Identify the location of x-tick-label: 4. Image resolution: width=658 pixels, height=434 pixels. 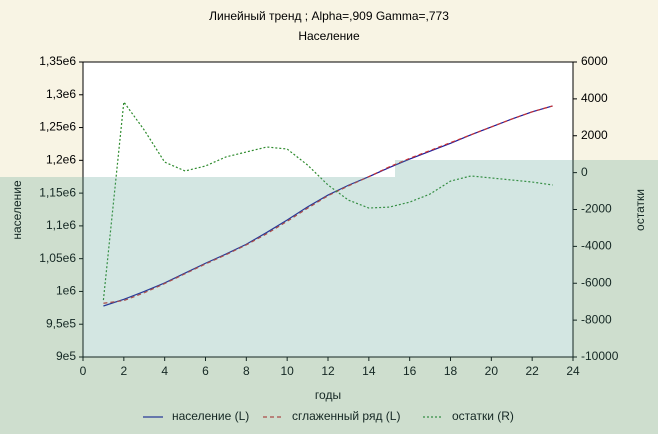
(164, 371).